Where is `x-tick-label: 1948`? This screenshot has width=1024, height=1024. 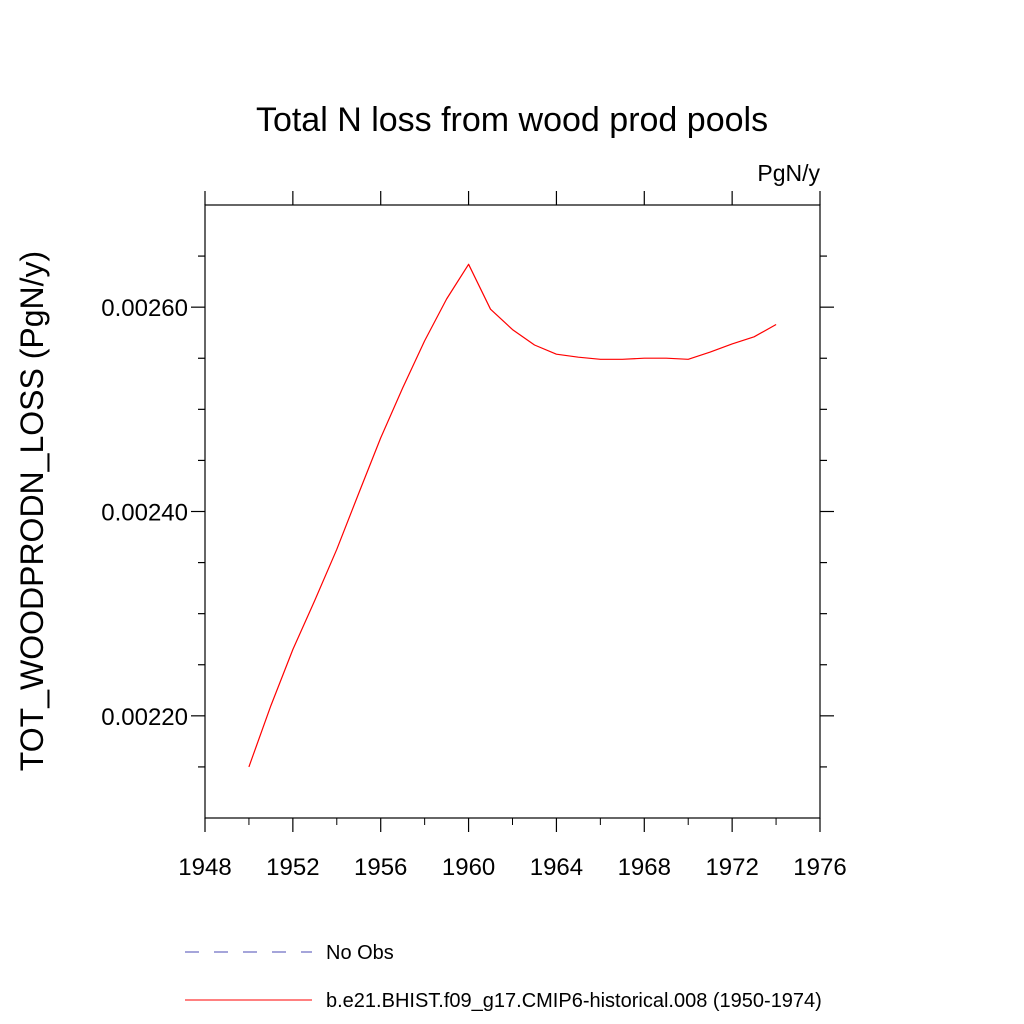 x-tick-label: 1948 is located at coordinates (204, 867).